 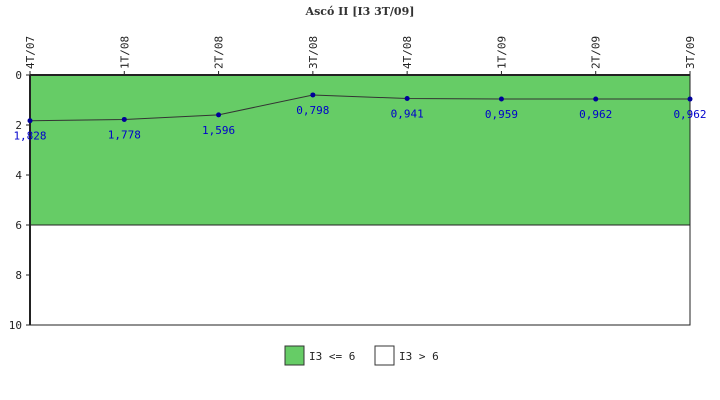 What do you see at coordinates (312, 110) in the screenshot?
I see `data-label: 0,798` at bounding box center [312, 110].